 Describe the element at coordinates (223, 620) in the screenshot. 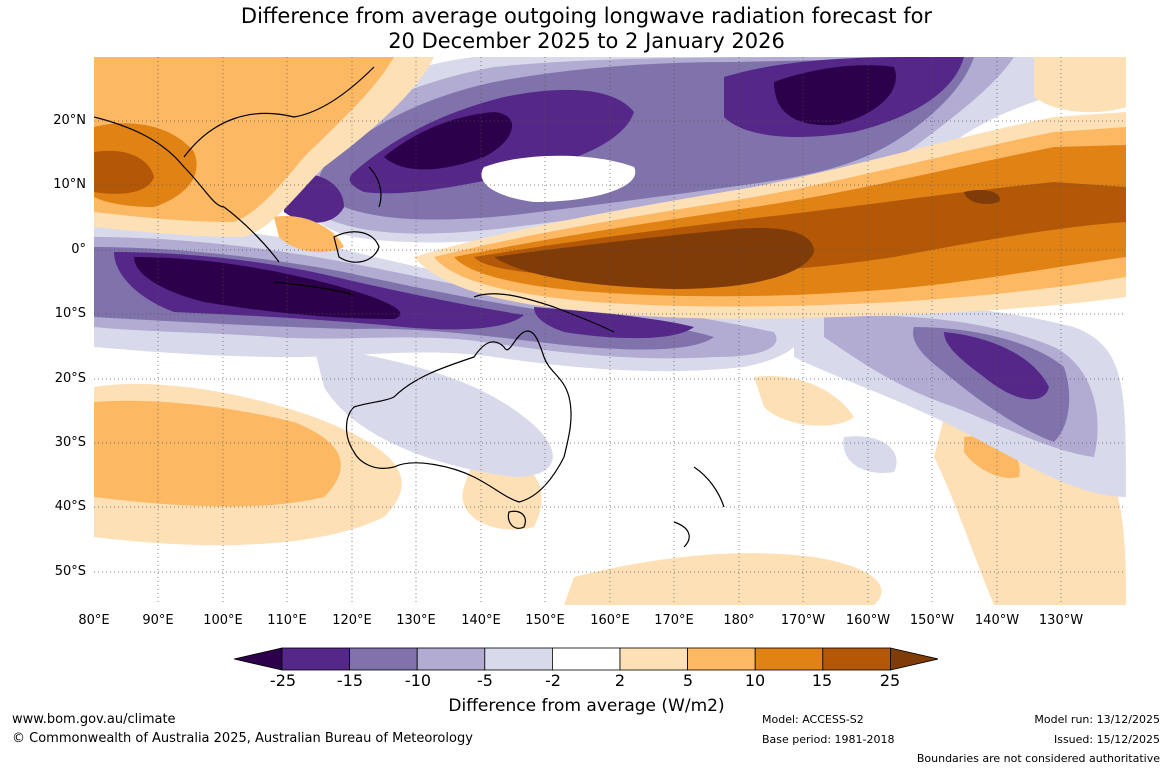

I see `lon-label: 100°E` at that location.